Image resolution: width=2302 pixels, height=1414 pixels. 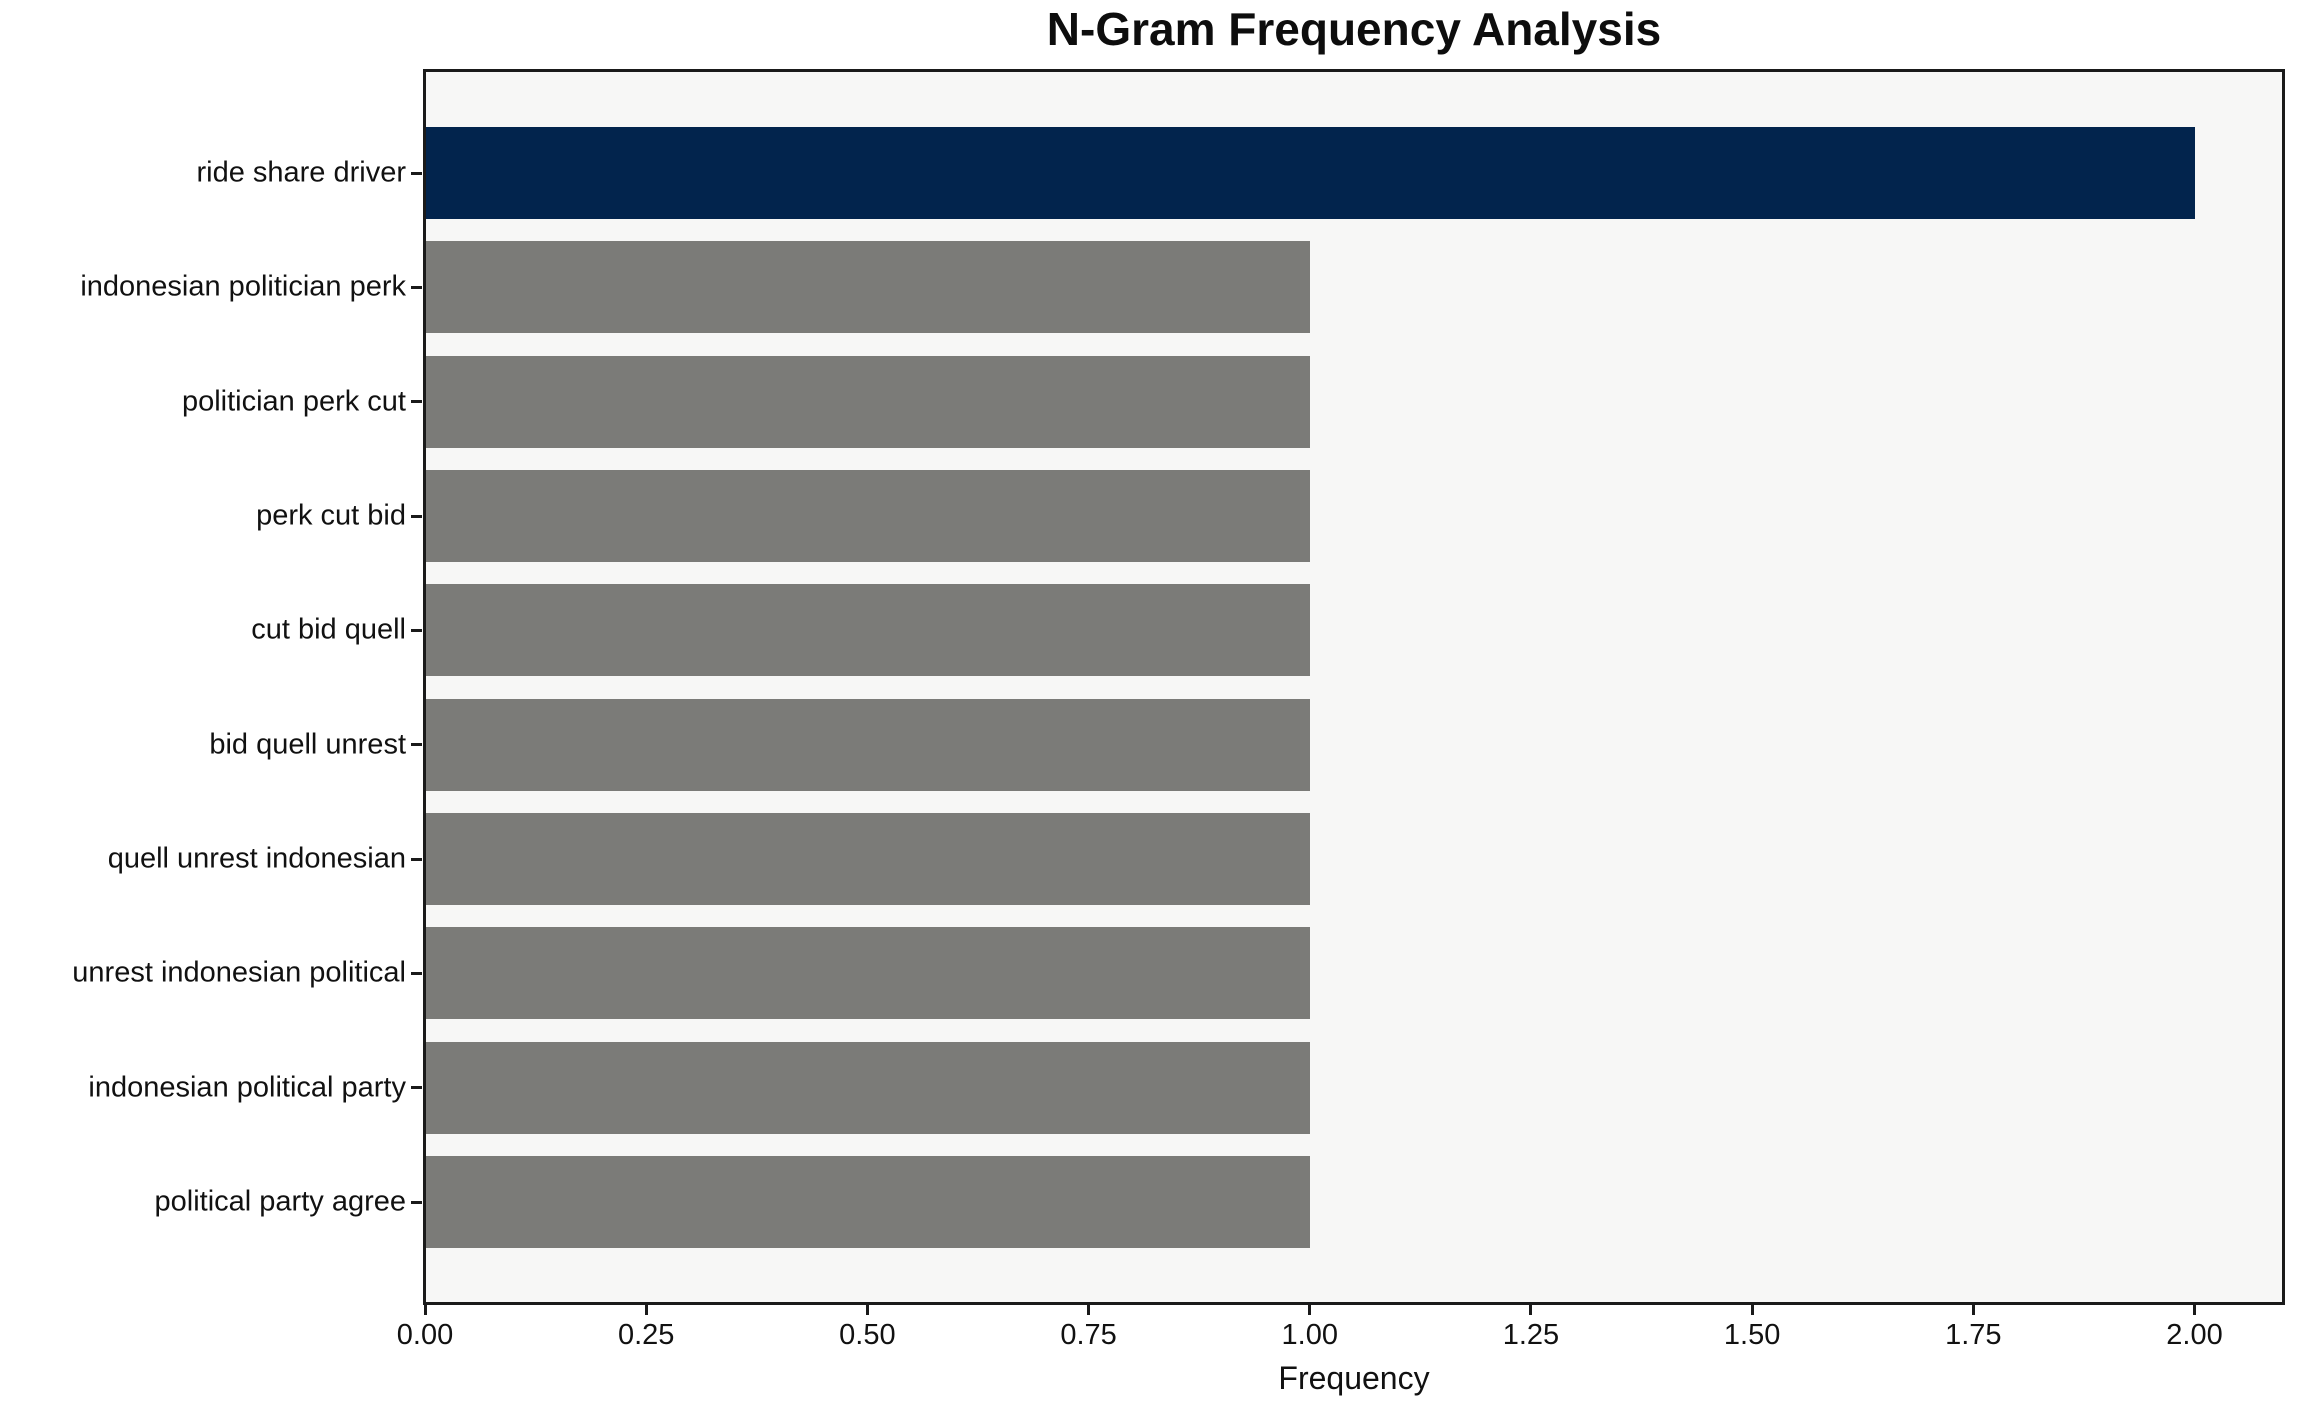 What do you see at coordinates (867, 744) in the screenshot?
I see `bar-bid-quell-unrest` at bounding box center [867, 744].